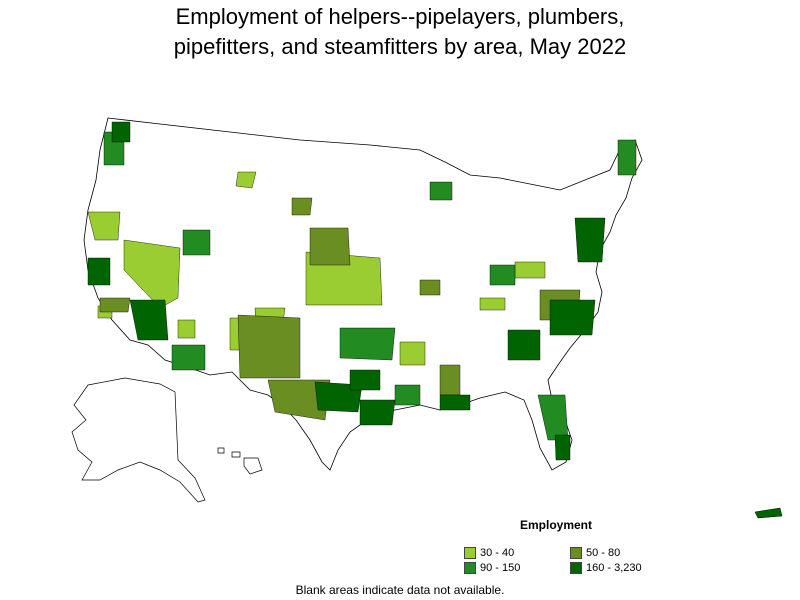 This screenshot has height=600, width=800. I want to click on area-ohio, so click(502, 275).